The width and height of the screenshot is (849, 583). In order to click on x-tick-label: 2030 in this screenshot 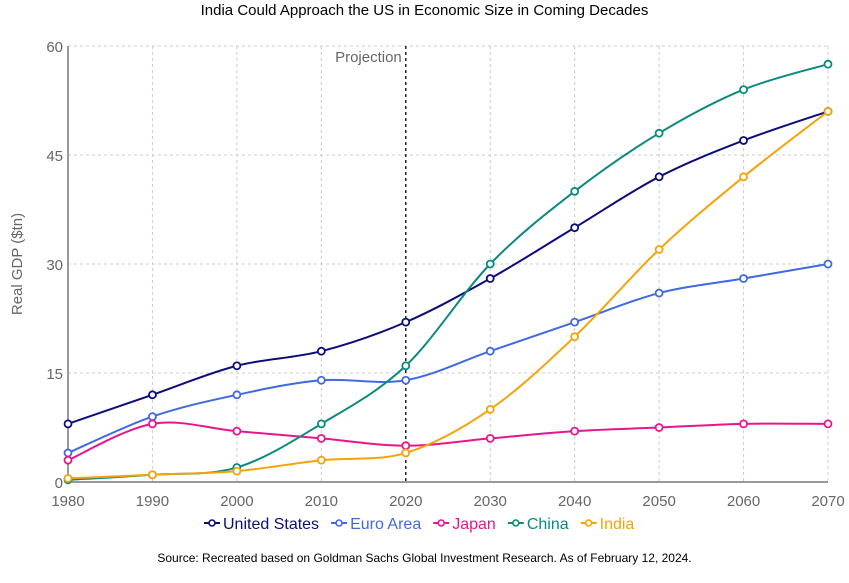, I will do `click(490, 501)`.